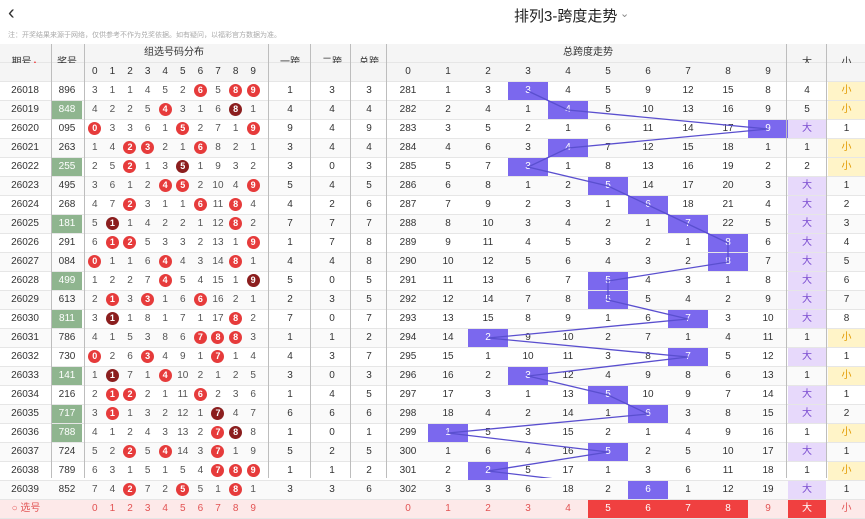 This screenshot has width=865, height=519. What do you see at coordinates (625, 14) in the screenshot?
I see `chevron-down-icon: ⌄` at bounding box center [625, 14].